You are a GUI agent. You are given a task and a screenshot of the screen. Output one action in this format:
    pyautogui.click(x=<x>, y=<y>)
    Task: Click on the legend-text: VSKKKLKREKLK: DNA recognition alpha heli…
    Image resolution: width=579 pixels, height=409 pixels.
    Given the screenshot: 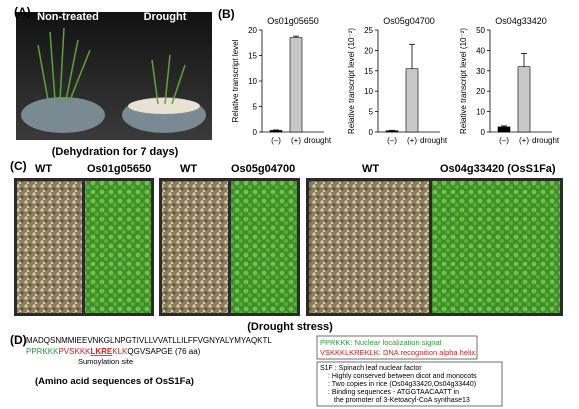 What is the action you would take?
    pyautogui.click(x=397, y=352)
    